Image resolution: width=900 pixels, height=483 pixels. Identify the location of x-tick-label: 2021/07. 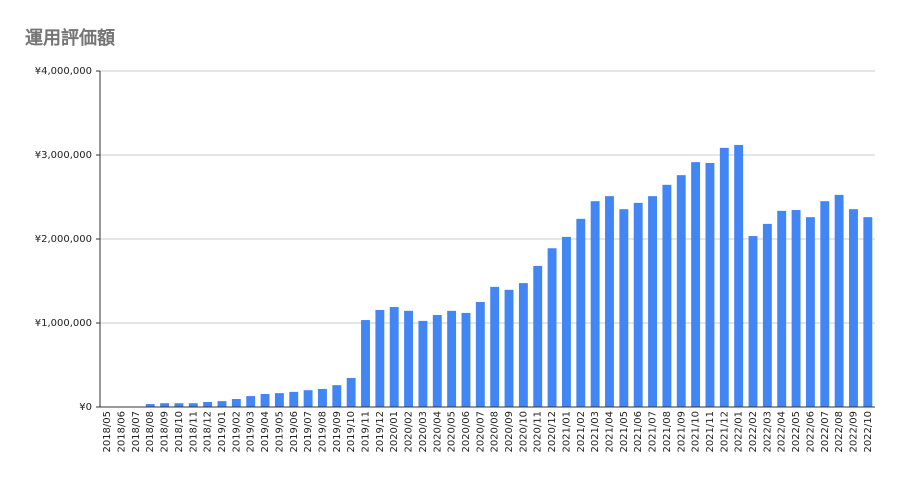
(653, 432).